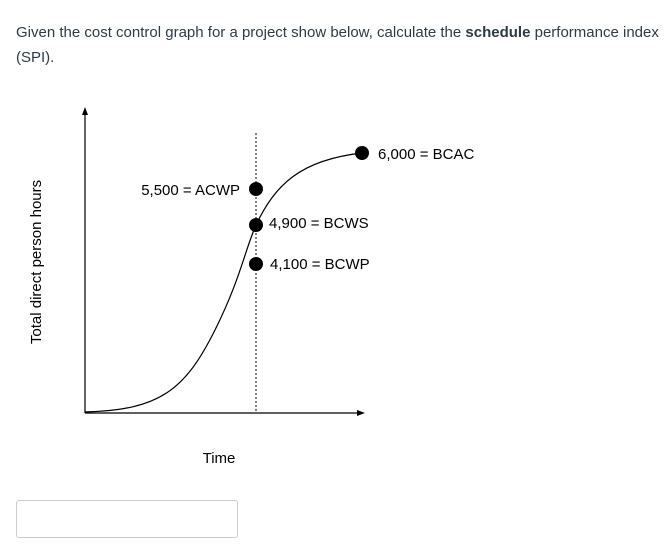 The width and height of the screenshot is (671, 557). I want to click on bcwp-point, so click(256, 264).